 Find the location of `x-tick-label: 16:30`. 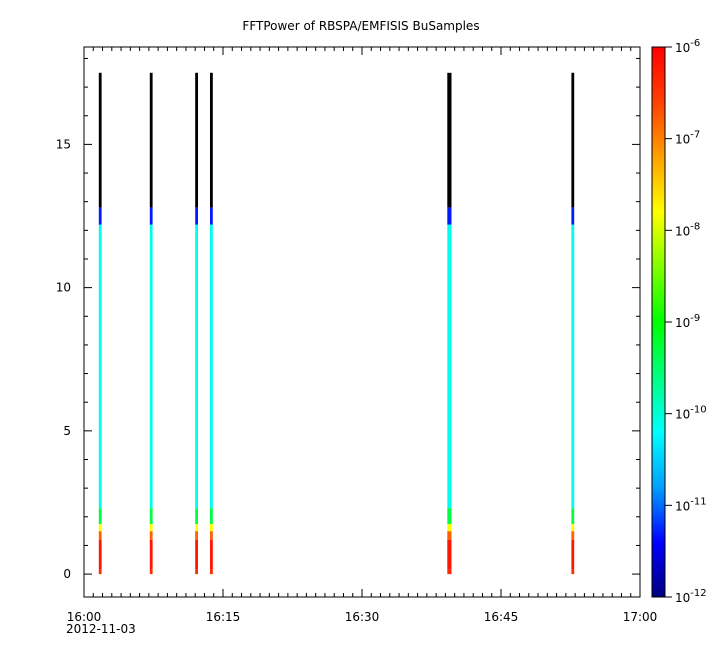

x-tick-label: 16:30 is located at coordinates (362, 617).